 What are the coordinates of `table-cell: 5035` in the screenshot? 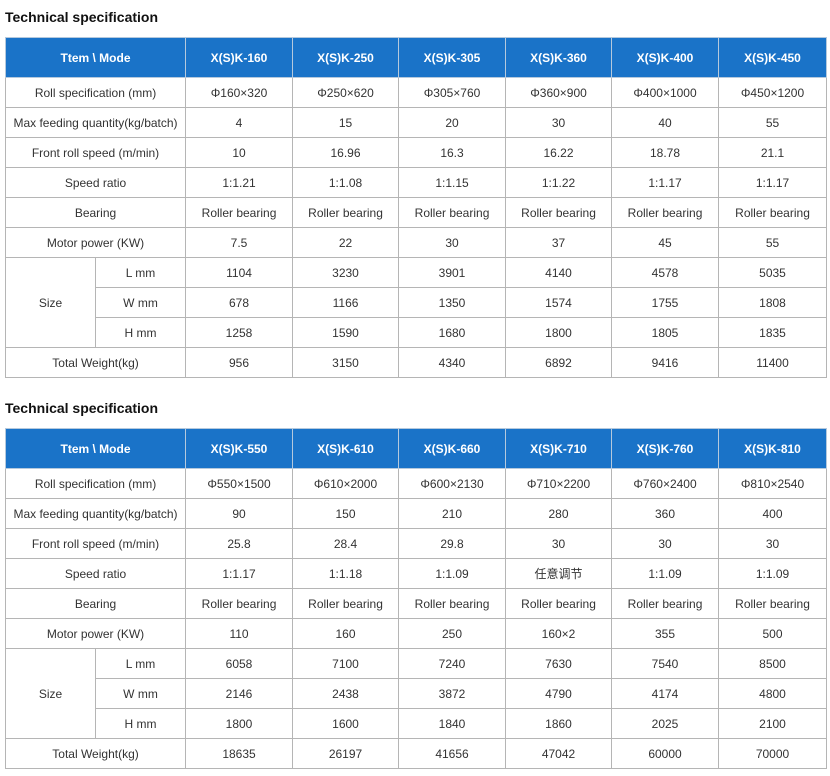 It's located at (773, 272).